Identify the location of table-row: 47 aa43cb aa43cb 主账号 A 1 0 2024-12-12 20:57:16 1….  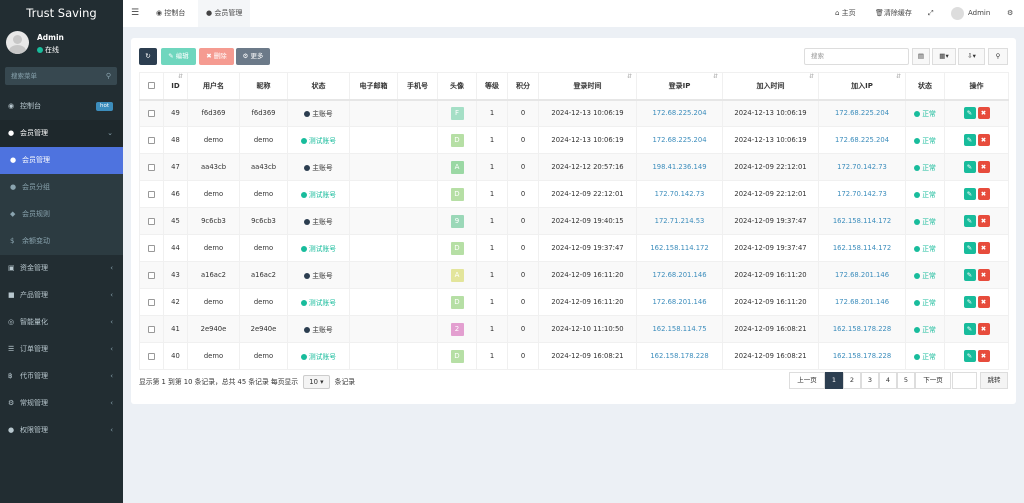
(574, 167).